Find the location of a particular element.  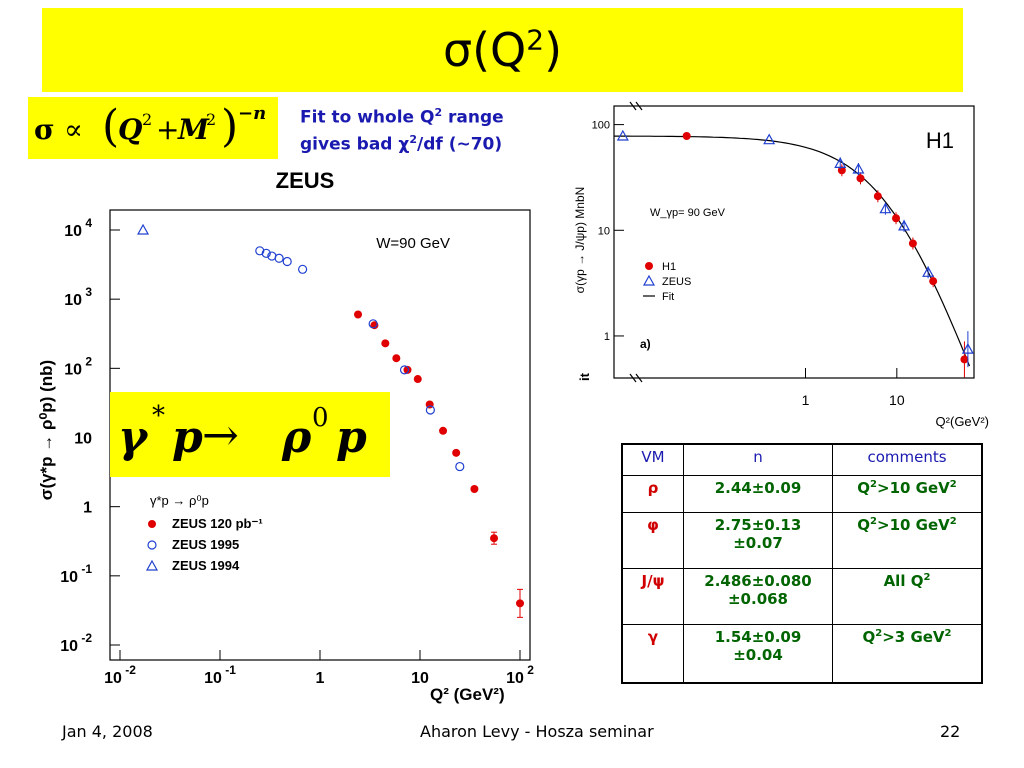

zeus-chart-title: ZEUS is located at coordinates (305, 180).